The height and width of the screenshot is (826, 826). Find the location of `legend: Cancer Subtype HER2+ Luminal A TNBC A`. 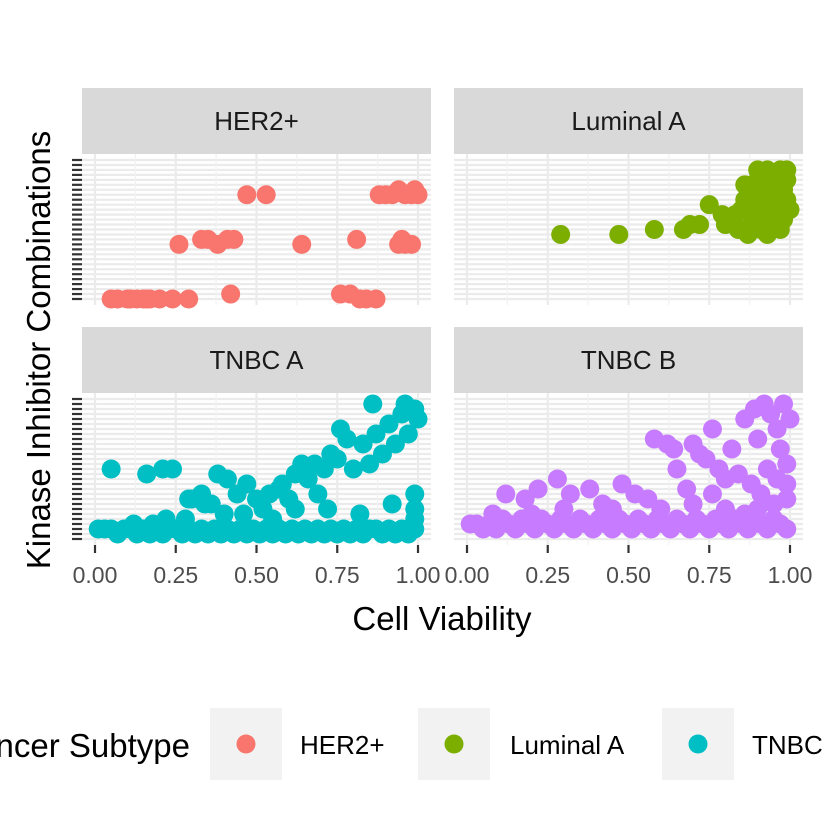

legend: Cancer Subtype HER2+ Luminal A TNBC A is located at coordinates (413, 744).